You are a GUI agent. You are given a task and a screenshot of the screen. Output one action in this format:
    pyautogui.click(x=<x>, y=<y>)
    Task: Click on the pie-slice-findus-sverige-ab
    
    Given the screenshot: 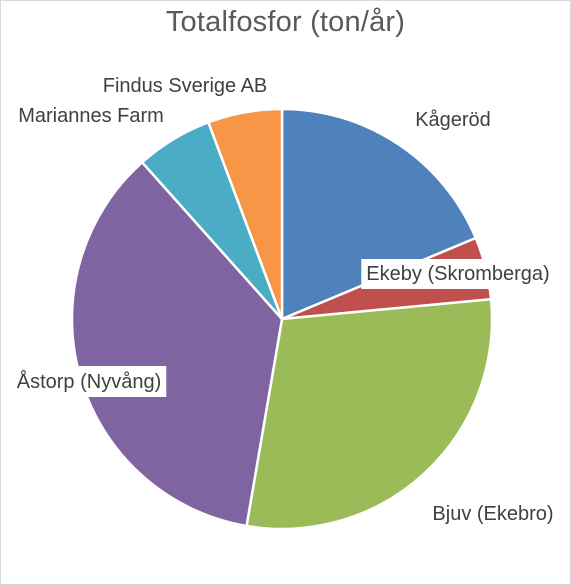 What is the action you would take?
    pyautogui.click(x=245, y=214)
    